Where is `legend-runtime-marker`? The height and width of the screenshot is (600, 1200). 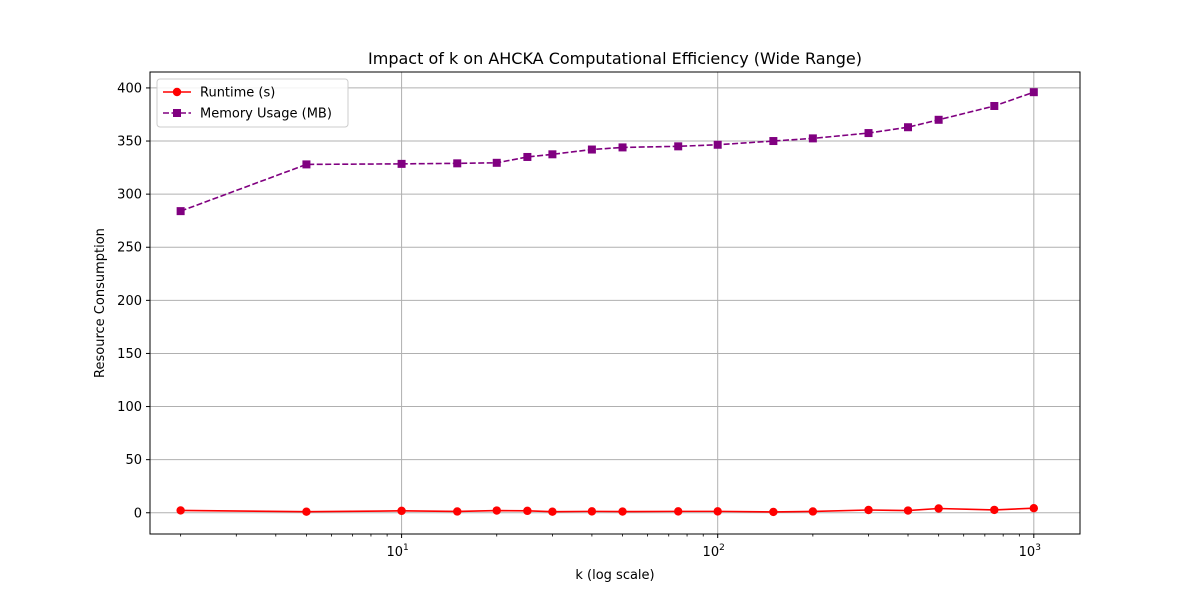 legend-runtime-marker is located at coordinates (177, 92).